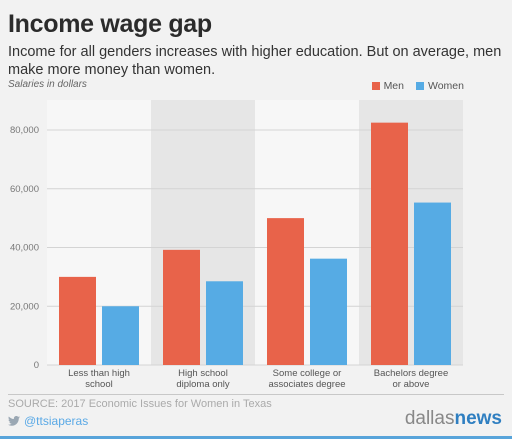 The height and width of the screenshot is (439, 512). What do you see at coordinates (203, 384) in the screenshot?
I see `x-tick-label: diploma only` at bounding box center [203, 384].